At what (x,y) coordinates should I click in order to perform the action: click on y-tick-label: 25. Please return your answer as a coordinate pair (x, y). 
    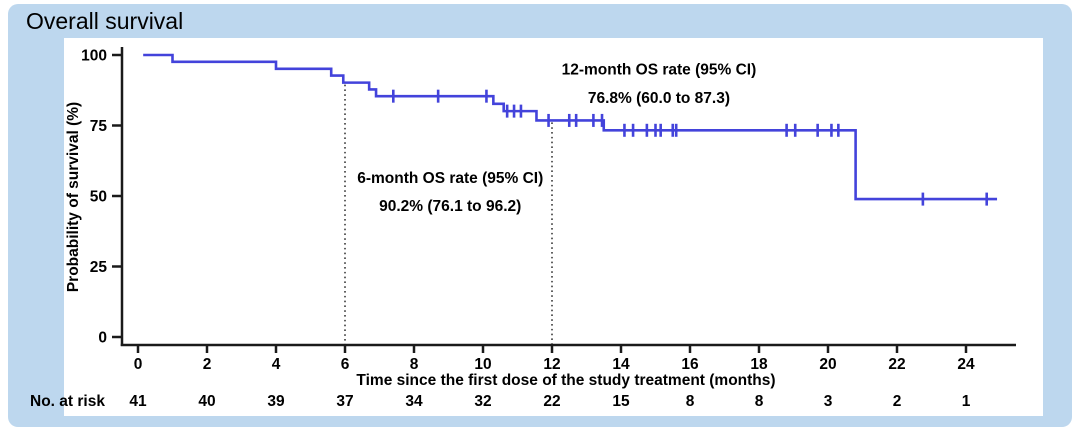
    Looking at the image, I should click on (99, 267).